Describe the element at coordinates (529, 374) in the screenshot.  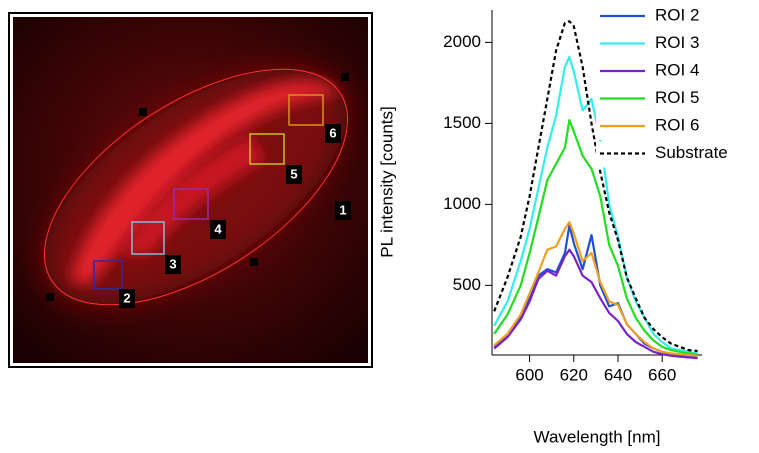
I see `x-tick-label: 600` at that location.